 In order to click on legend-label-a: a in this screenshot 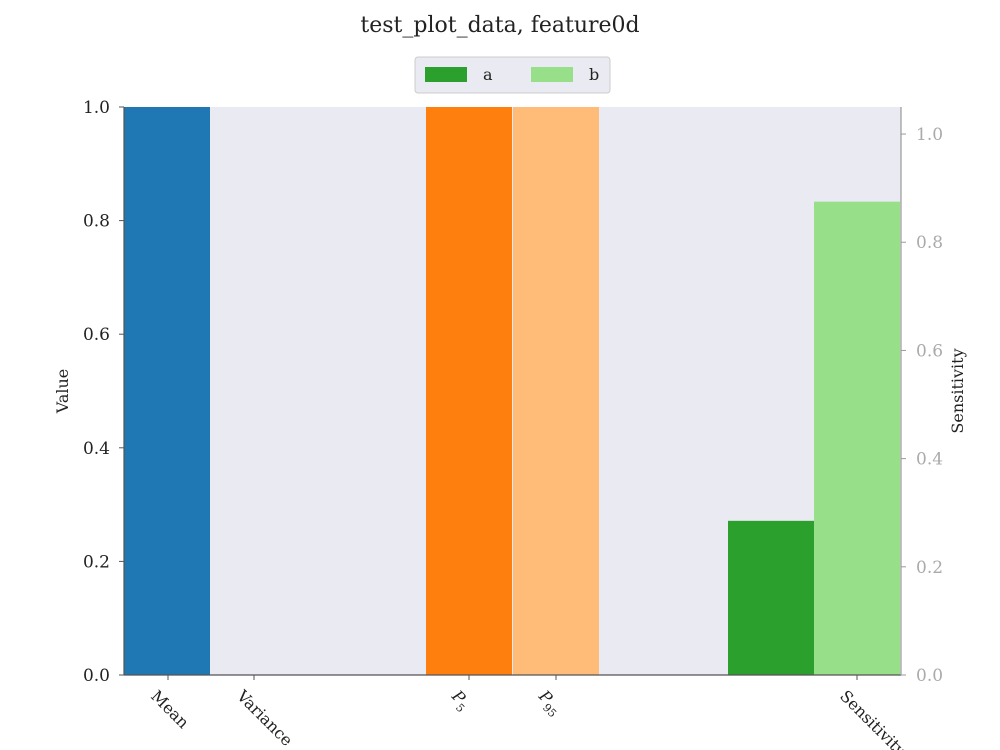, I will do `click(488, 74)`.